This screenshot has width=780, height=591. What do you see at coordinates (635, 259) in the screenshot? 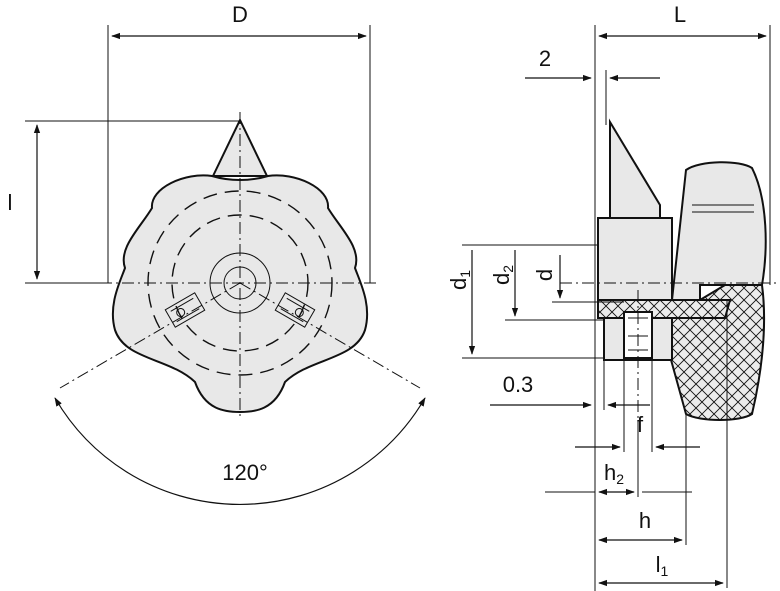
I see `hub-body` at bounding box center [635, 259].